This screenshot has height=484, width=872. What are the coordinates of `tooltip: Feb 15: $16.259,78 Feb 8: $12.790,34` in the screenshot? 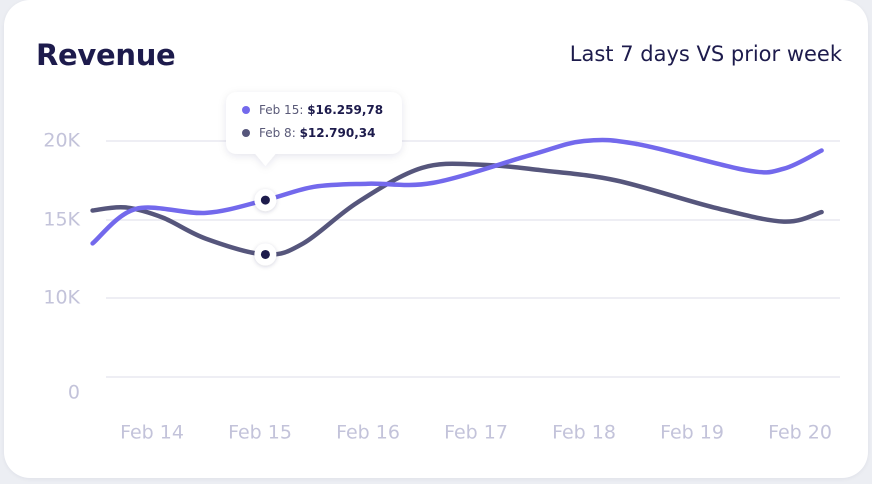 It's located at (314, 179).